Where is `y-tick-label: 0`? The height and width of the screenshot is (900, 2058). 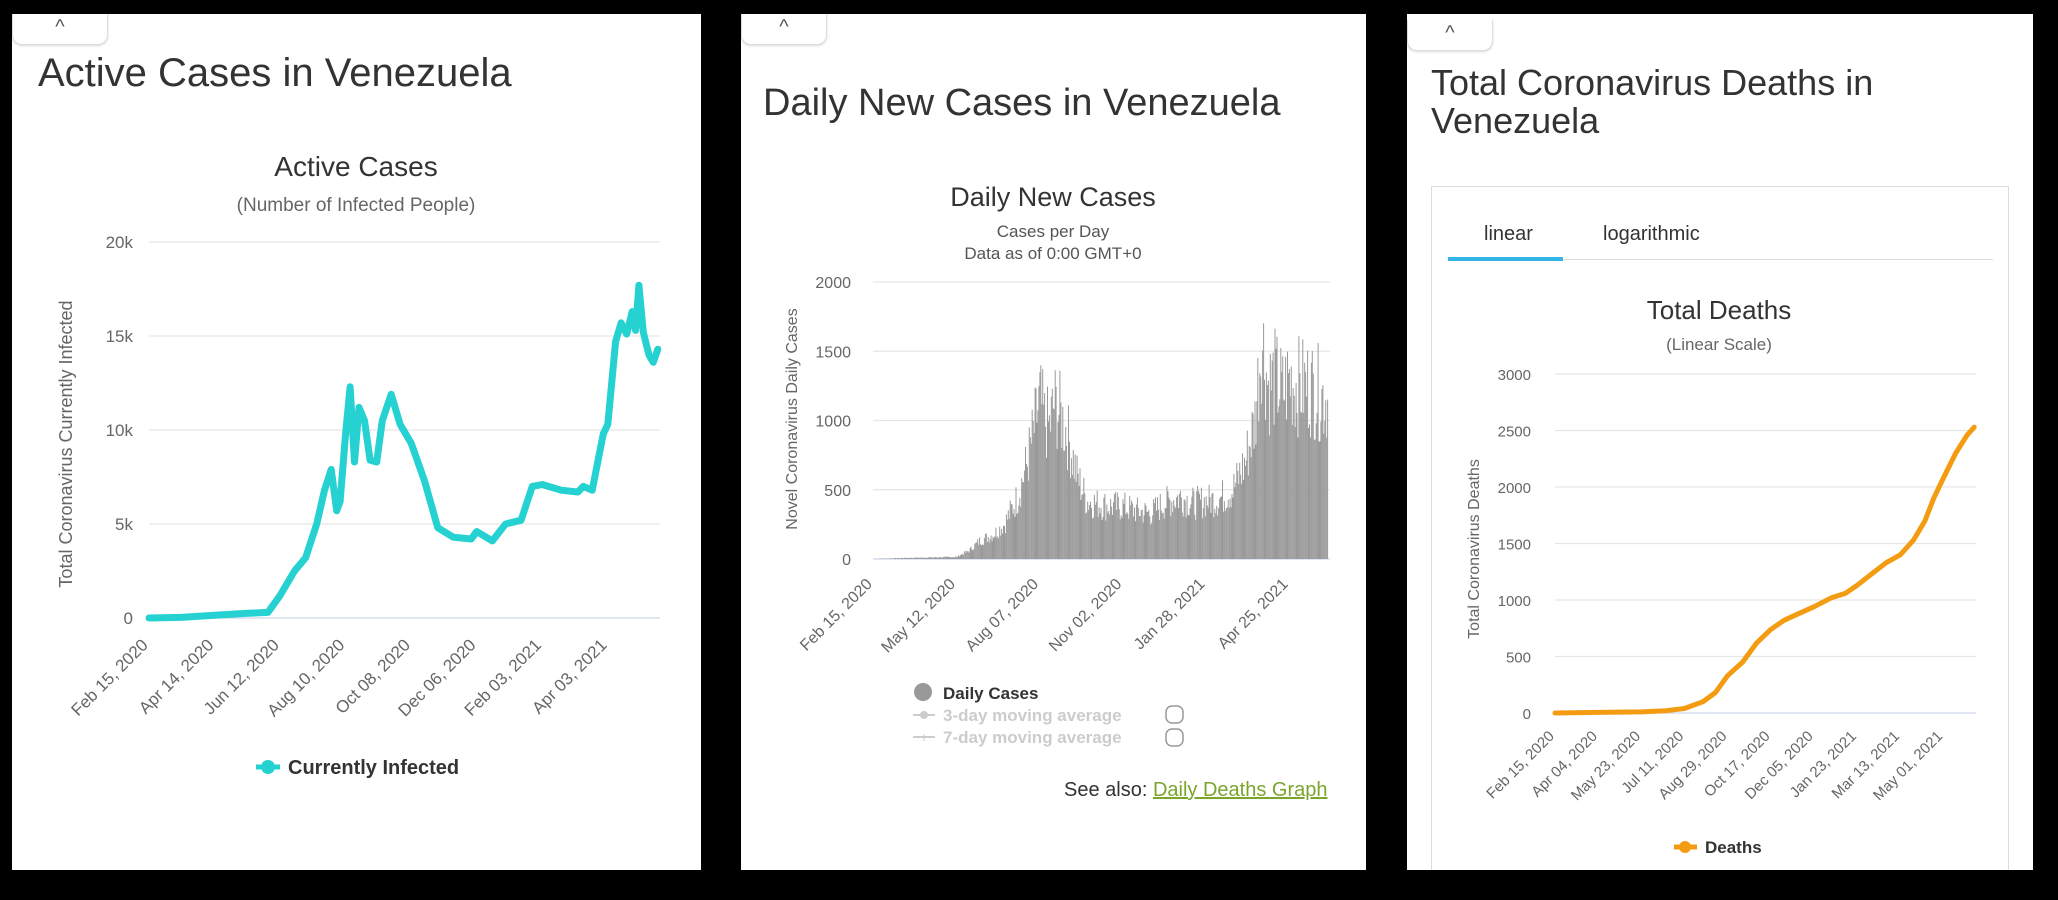 y-tick-label: 0 is located at coordinates (846, 560).